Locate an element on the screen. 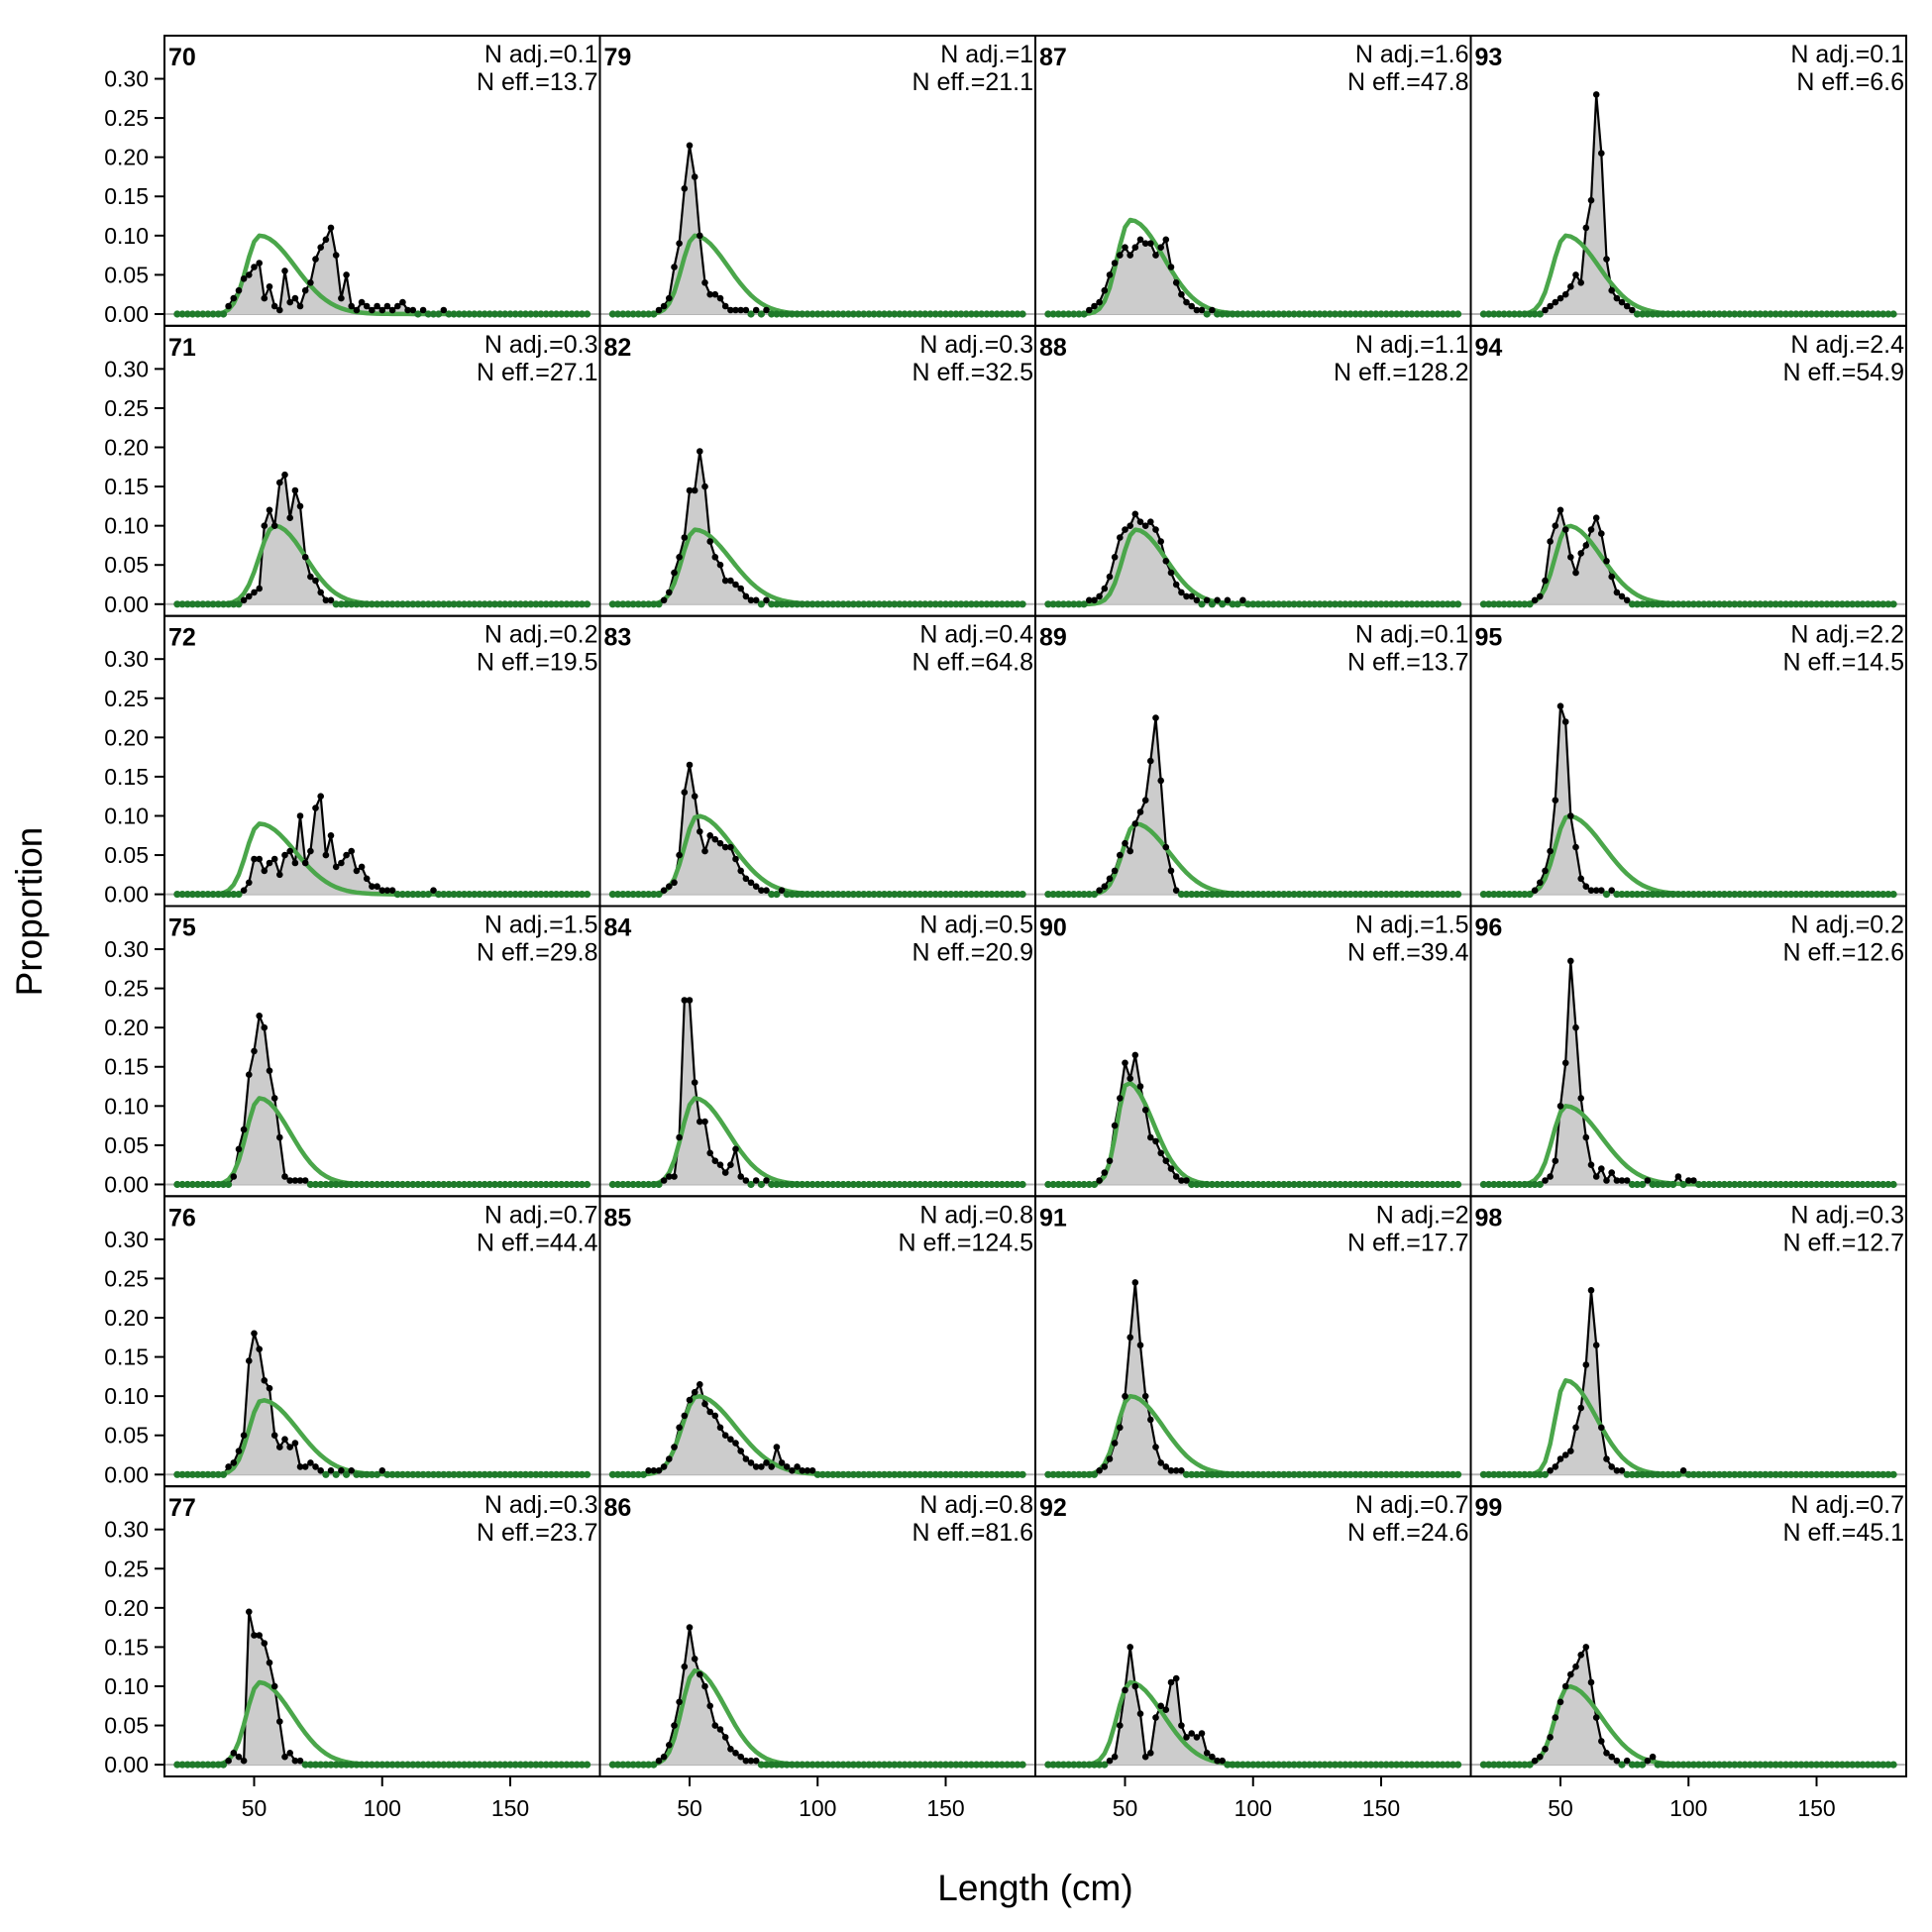 This screenshot has height=1932, width=1932. panel-87: 87 N adj.=1.6N eff.=47.8 is located at coordinates (1253, 181).